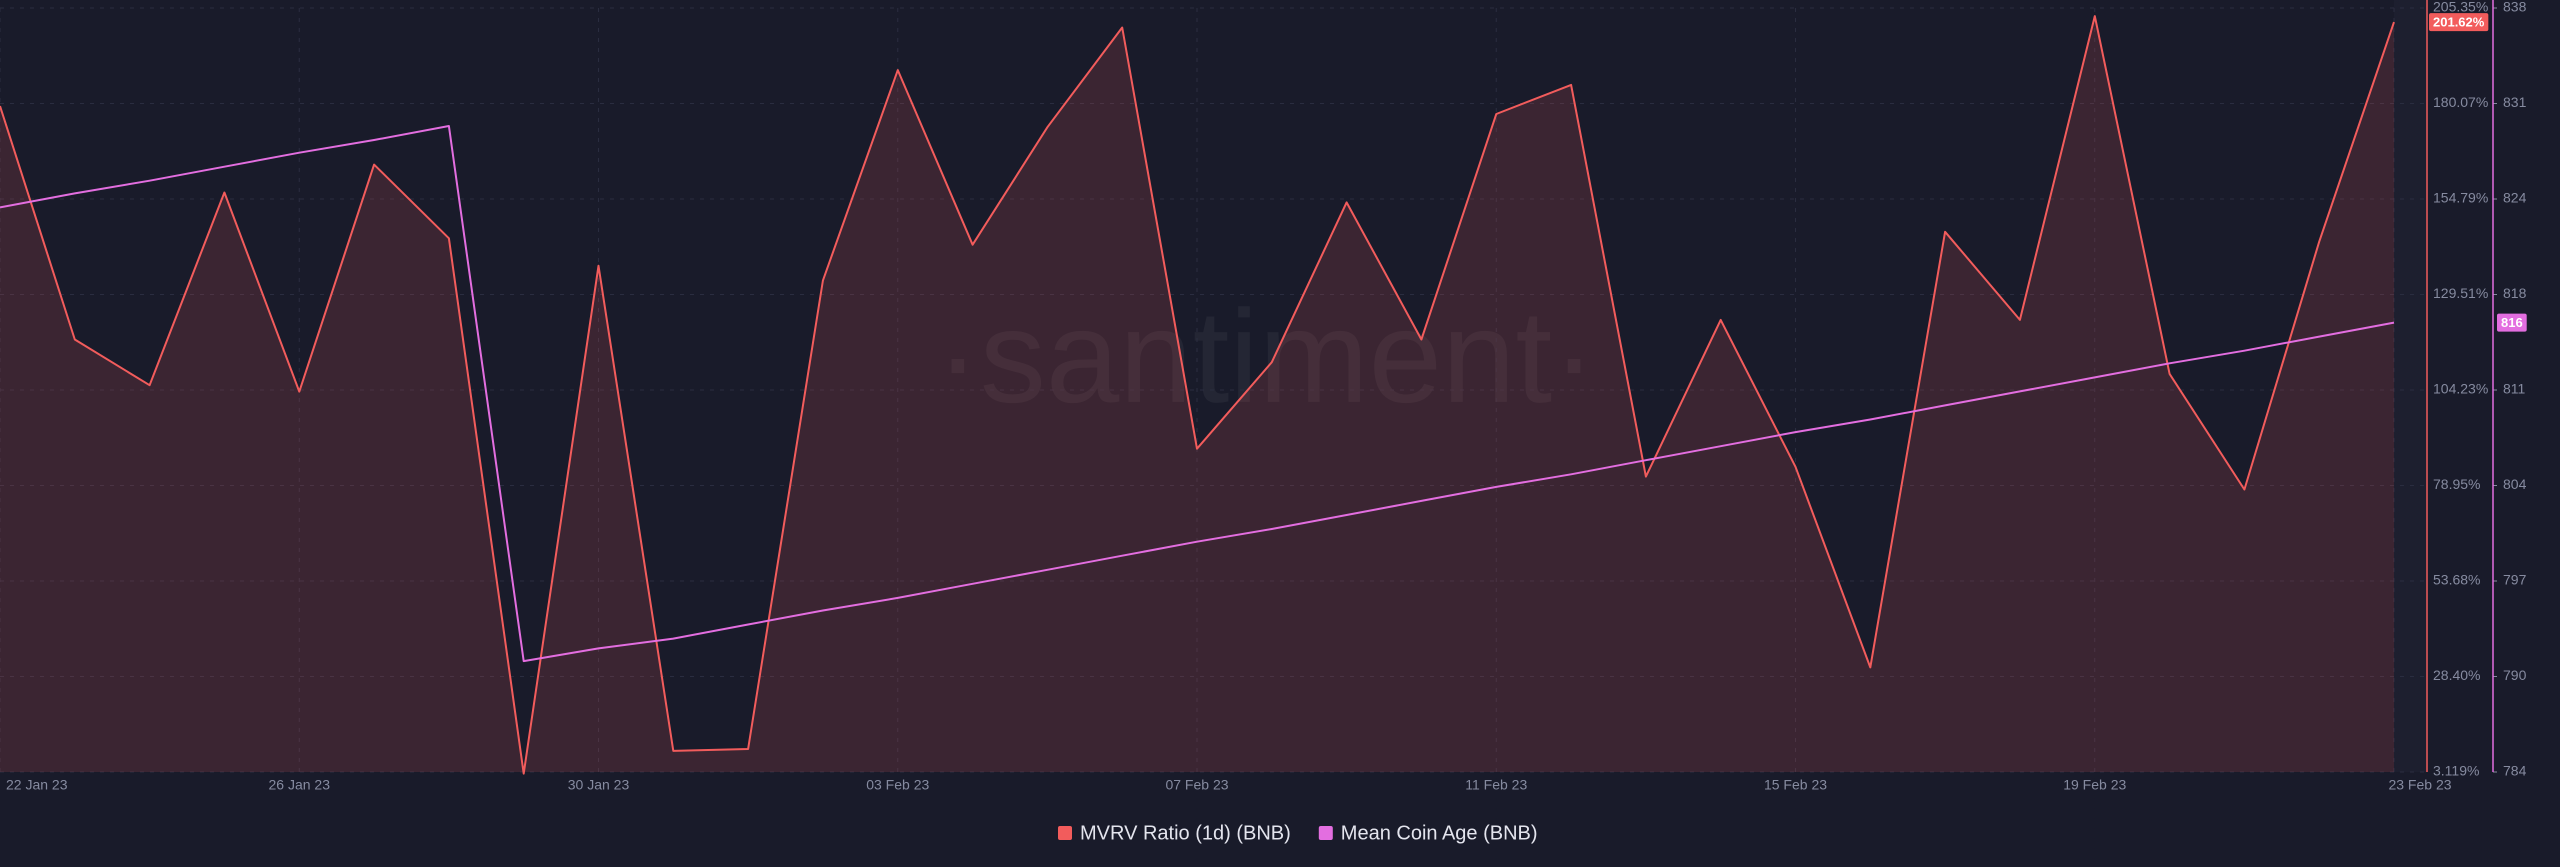 This screenshot has height=867, width=2560. Describe the element at coordinates (2515, 7) in the screenshot. I see `y2-tick-label: 838` at that location.